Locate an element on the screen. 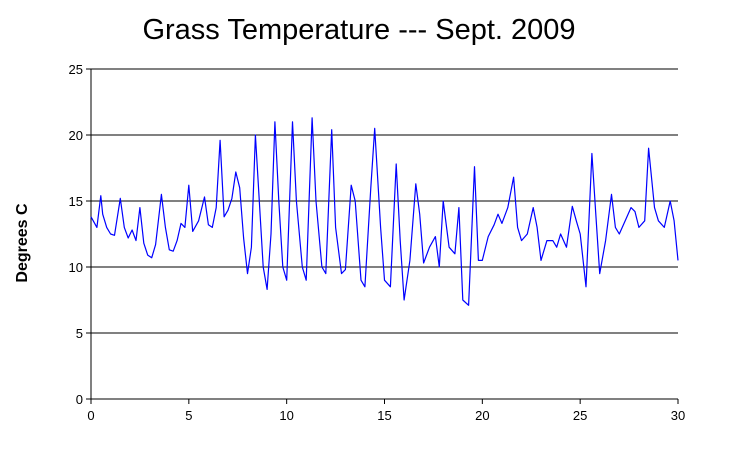  x-tick-label: 0 is located at coordinates (90, 415).